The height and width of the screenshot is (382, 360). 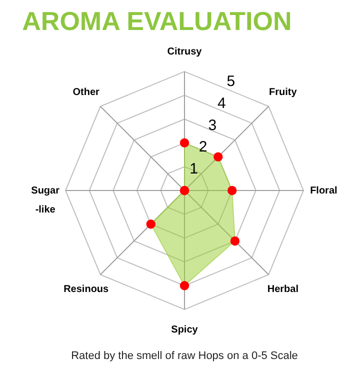 I want to click on spoke-label: Floral, so click(x=324, y=191).